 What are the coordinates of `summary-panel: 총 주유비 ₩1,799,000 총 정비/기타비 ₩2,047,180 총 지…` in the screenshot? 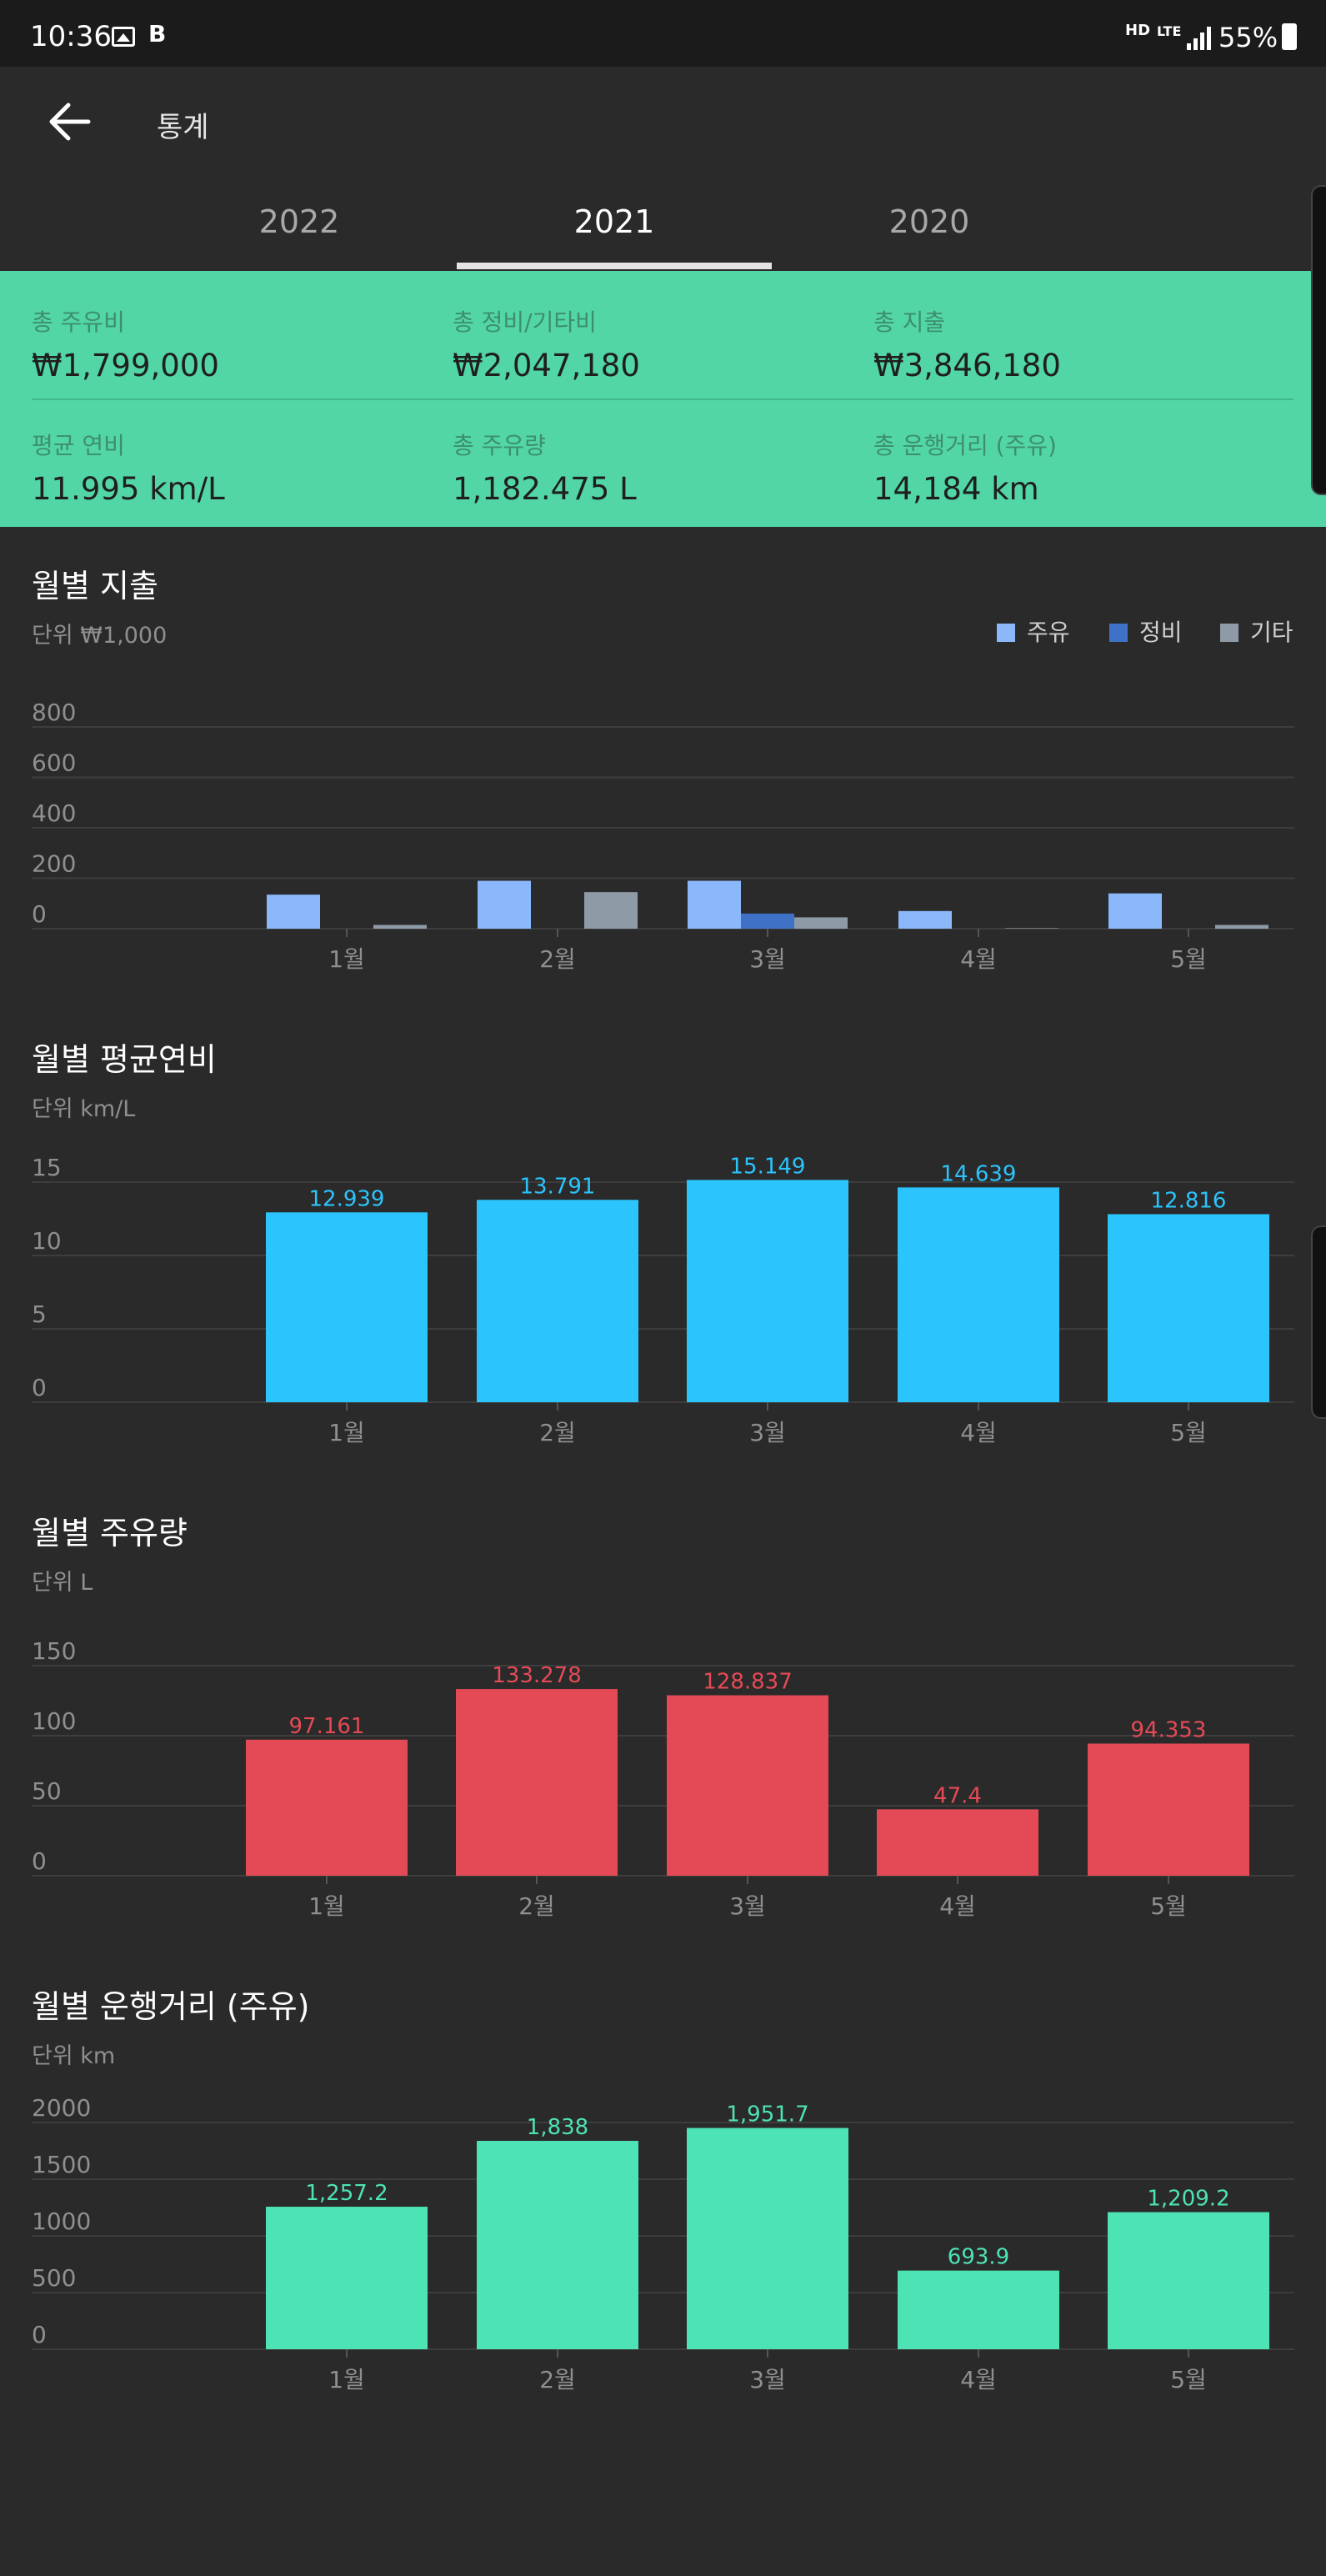 It's located at (663, 399).